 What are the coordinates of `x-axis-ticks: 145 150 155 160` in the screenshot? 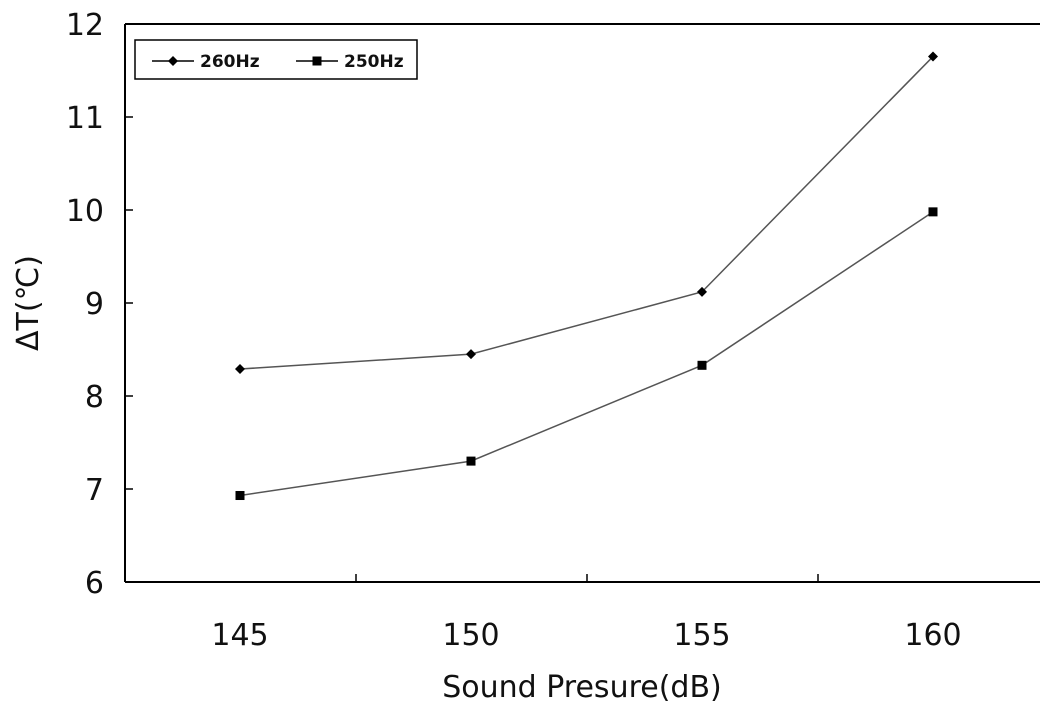 It's located at (586, 613).